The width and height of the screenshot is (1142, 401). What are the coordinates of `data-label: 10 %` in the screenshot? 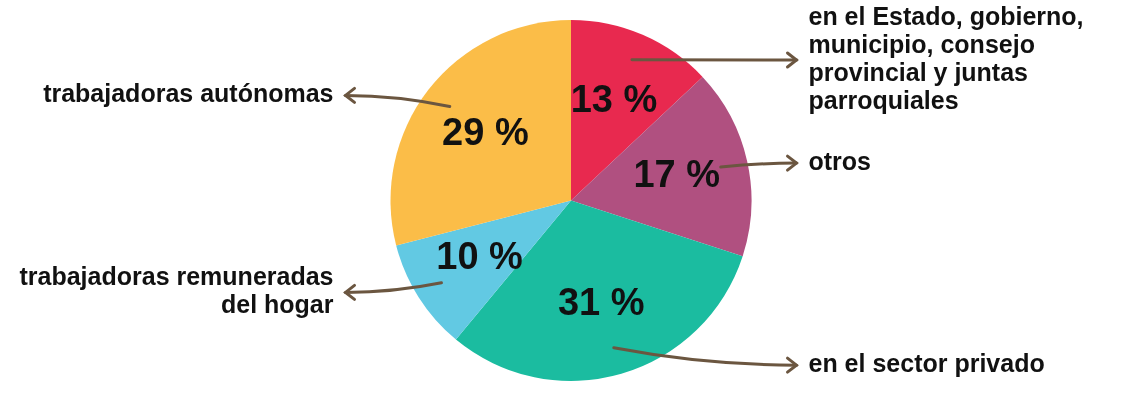 It's located at (479, 256).